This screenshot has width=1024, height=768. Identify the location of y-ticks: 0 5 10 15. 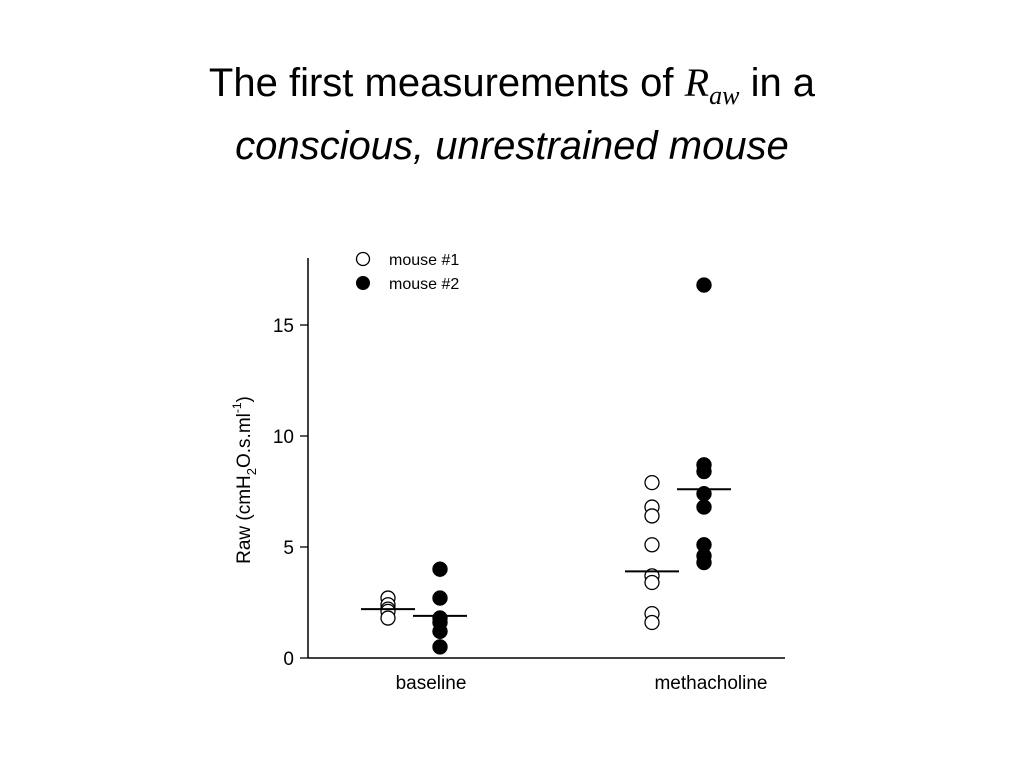
(290, 493).